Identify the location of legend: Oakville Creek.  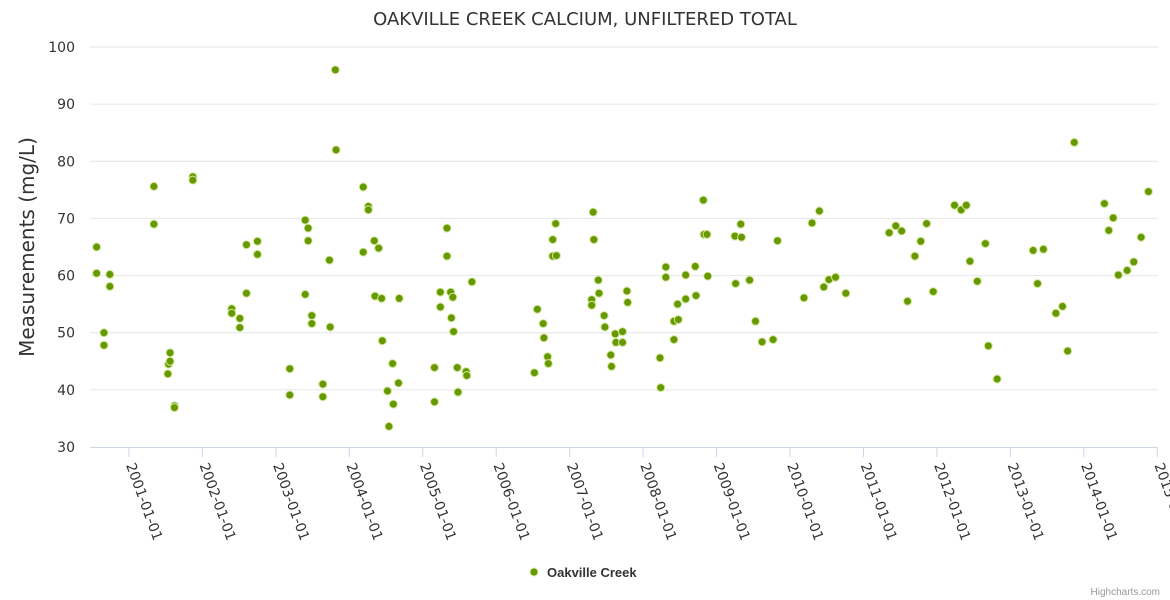
(583, 572).